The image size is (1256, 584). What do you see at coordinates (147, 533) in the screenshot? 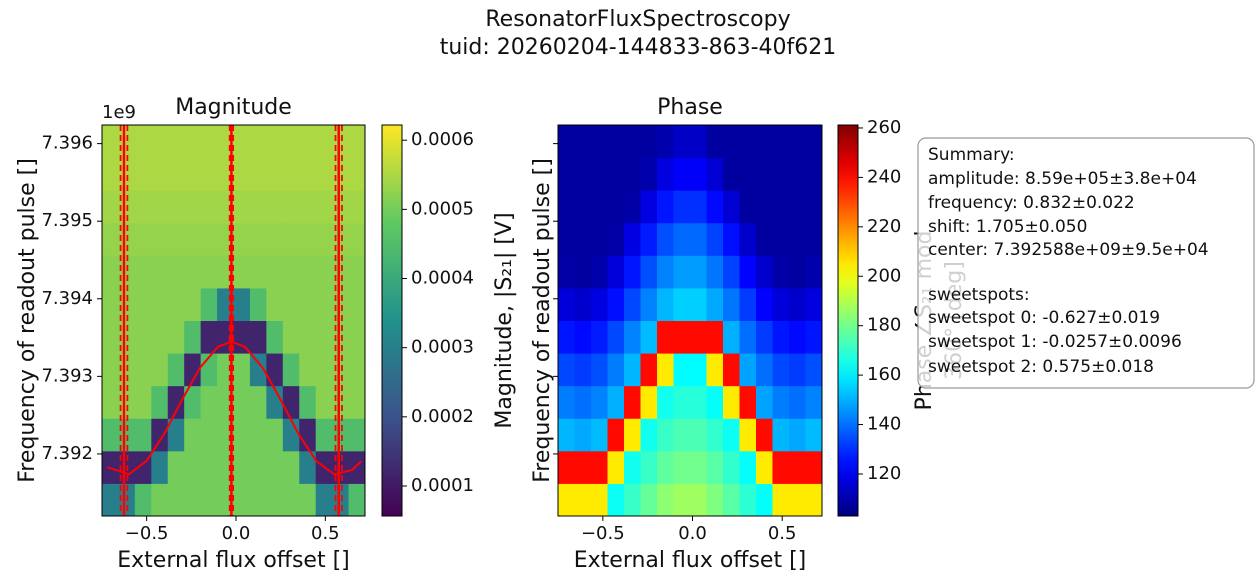
I see `x-tick-label: −0.5` at bounding box center [147, 533].